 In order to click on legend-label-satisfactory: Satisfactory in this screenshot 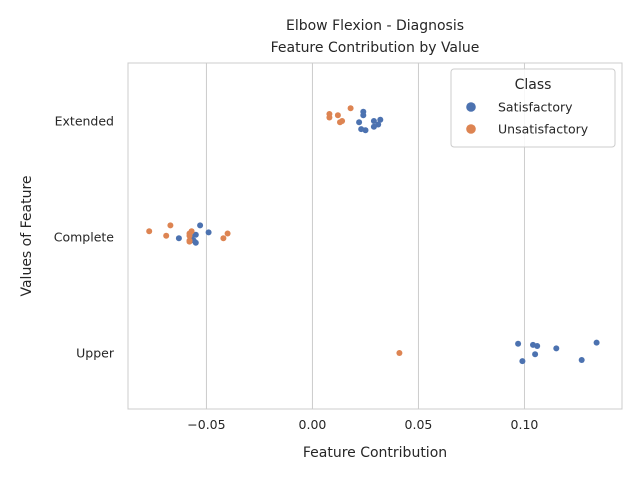, I will do `click(535, 107)`.